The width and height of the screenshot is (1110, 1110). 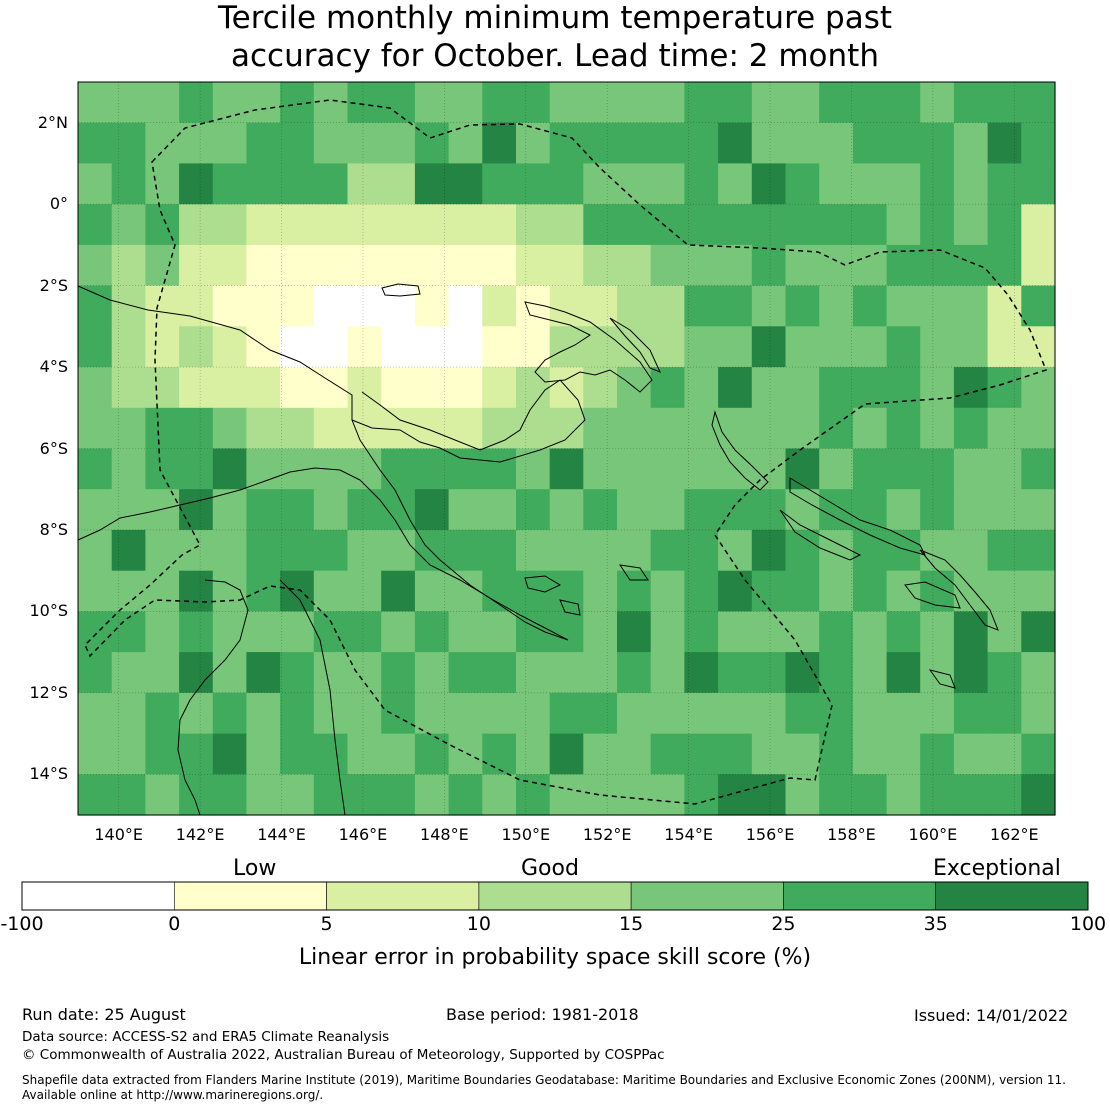 I want to click on longitude-label: 156°E, so click(x=770, y=834).